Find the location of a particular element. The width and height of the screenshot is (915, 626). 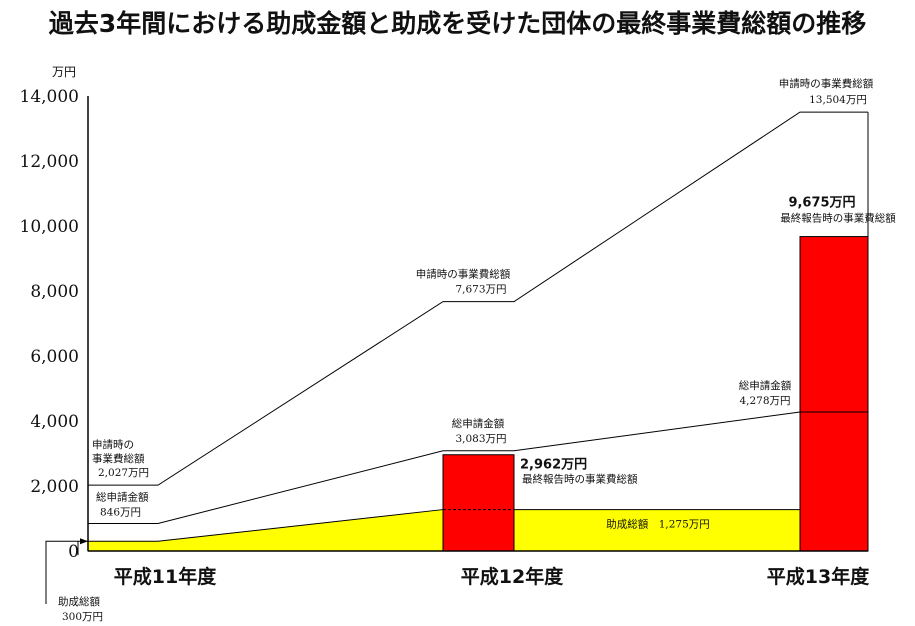

h11-subsidy-arrow is located at coordinates (84, 541).